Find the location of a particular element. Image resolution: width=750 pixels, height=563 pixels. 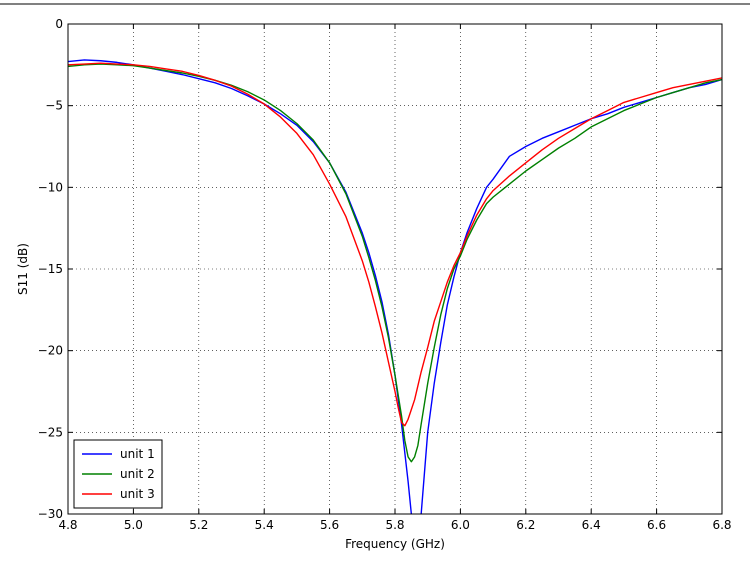

x-tick-label: 5.8 is located at coordinates (394, 525).